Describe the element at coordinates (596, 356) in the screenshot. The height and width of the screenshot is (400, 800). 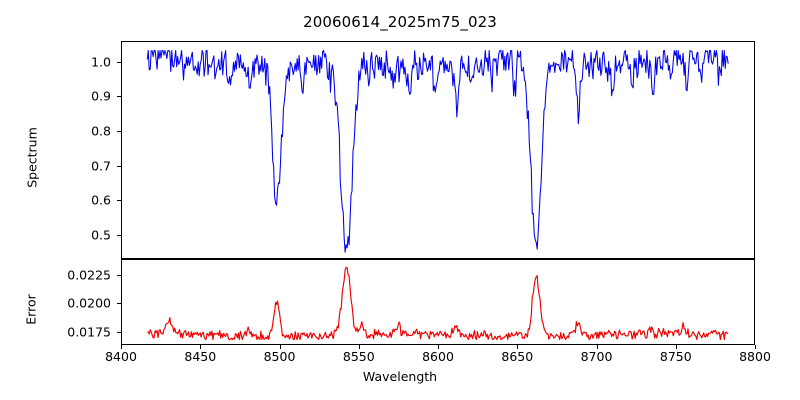
I see `x-tick-label: 8700` at that location.